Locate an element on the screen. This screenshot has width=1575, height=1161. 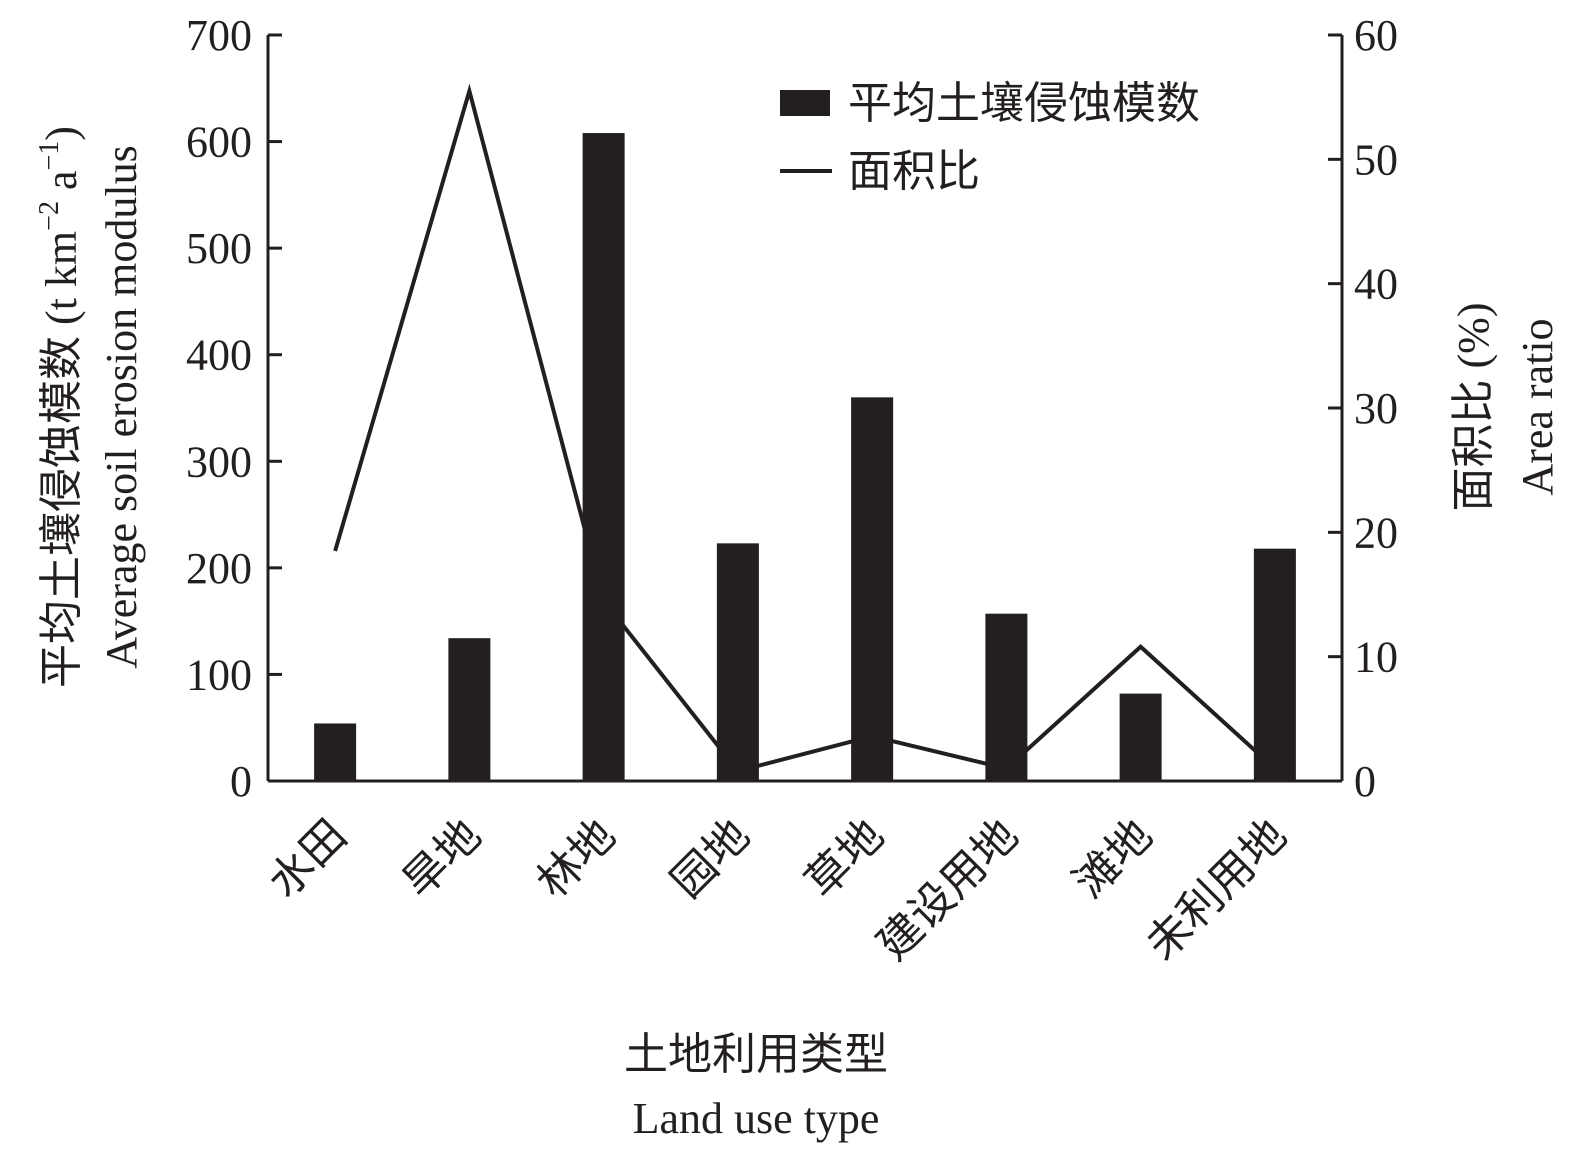
y-axis-left-title-cn: 平均土壤侵蚀模数 is located at coordinates (61, 512).